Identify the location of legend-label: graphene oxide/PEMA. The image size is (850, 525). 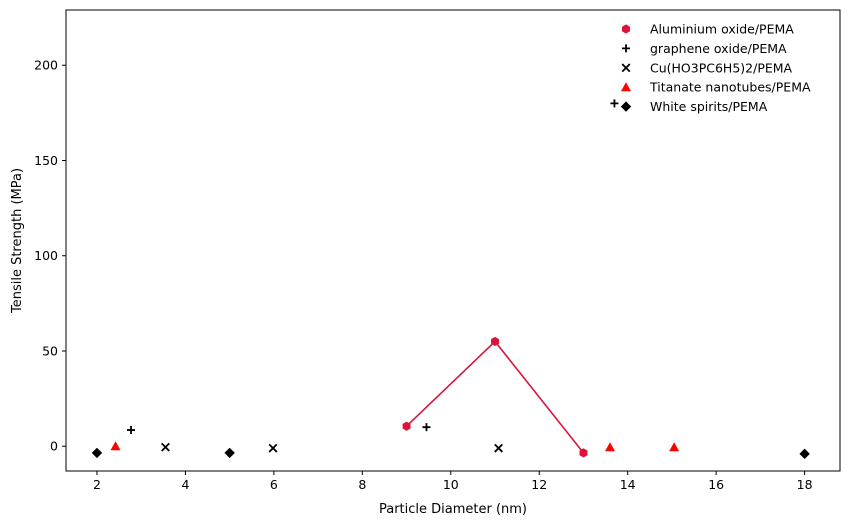
(718, 48).